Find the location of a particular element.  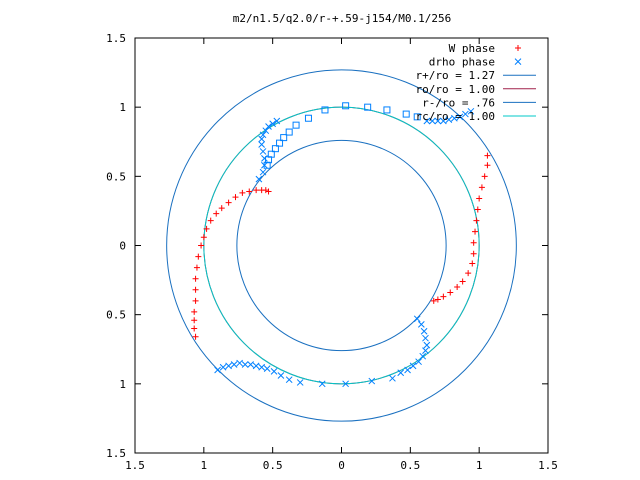

legend-label: drho phase is located at coordinates (462, 62).